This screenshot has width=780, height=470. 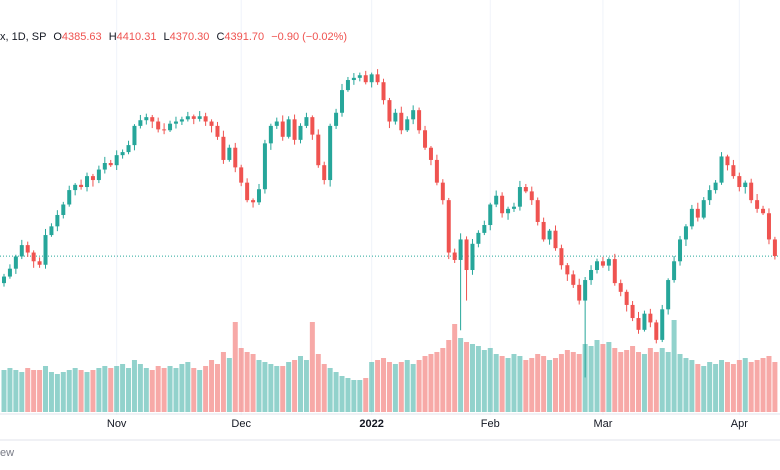 I want to click on x-tick-label: Apr, so click(x=739, y=424).